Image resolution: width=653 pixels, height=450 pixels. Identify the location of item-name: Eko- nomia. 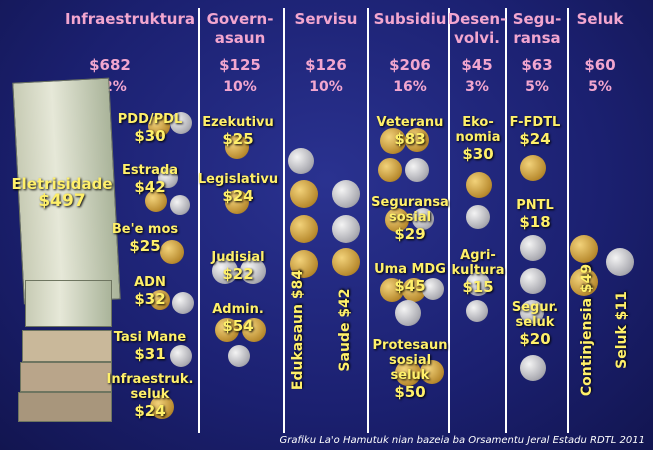
(478, 130).